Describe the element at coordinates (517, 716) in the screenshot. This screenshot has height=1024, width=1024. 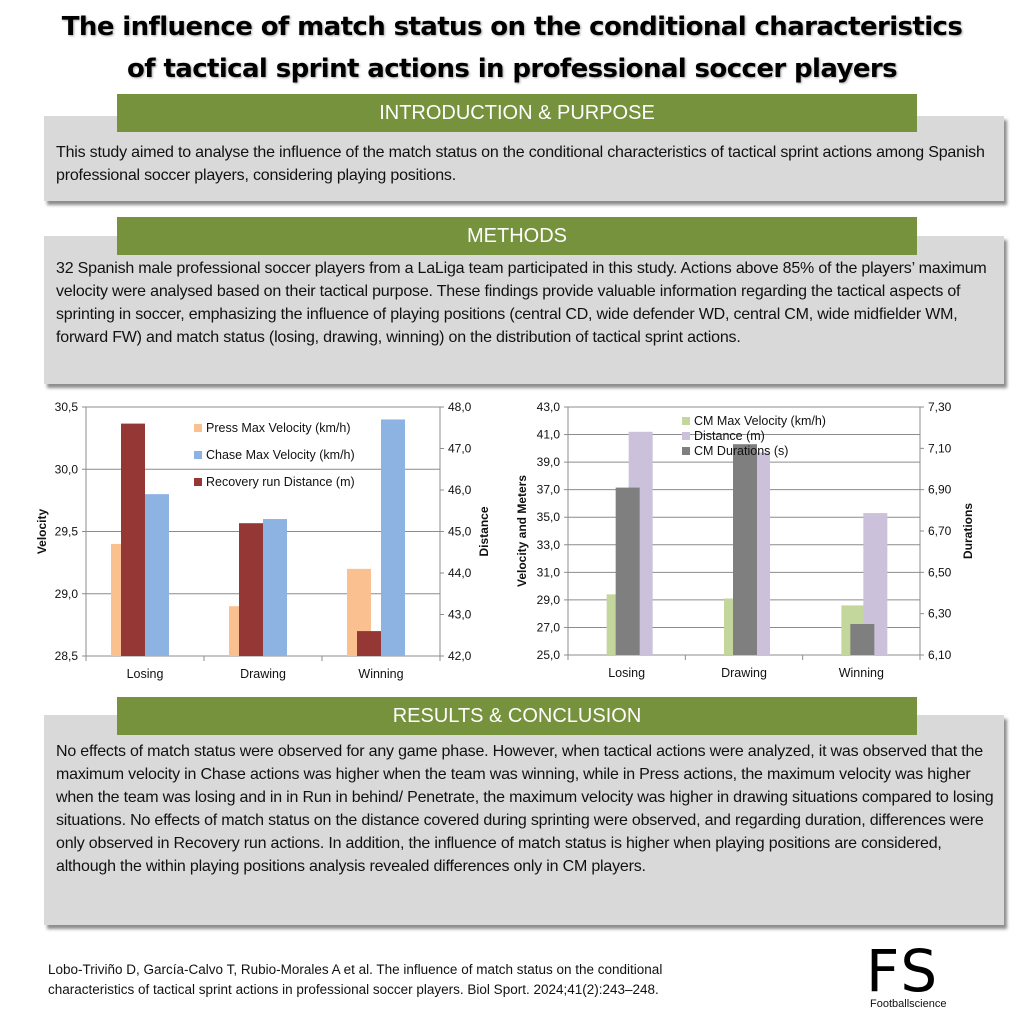
I see `results-heading: RESULTS & CONCLUSION` at that location.